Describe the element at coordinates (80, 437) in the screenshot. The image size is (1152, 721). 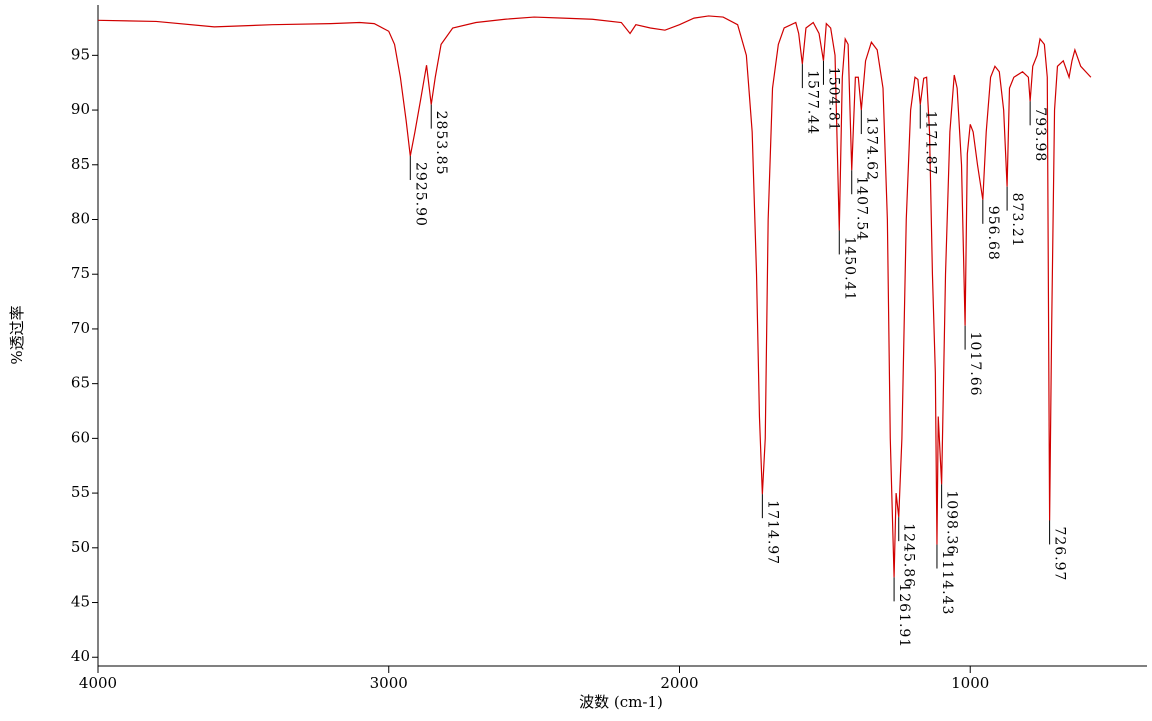
I see `y-tick-label: 60` at that location.